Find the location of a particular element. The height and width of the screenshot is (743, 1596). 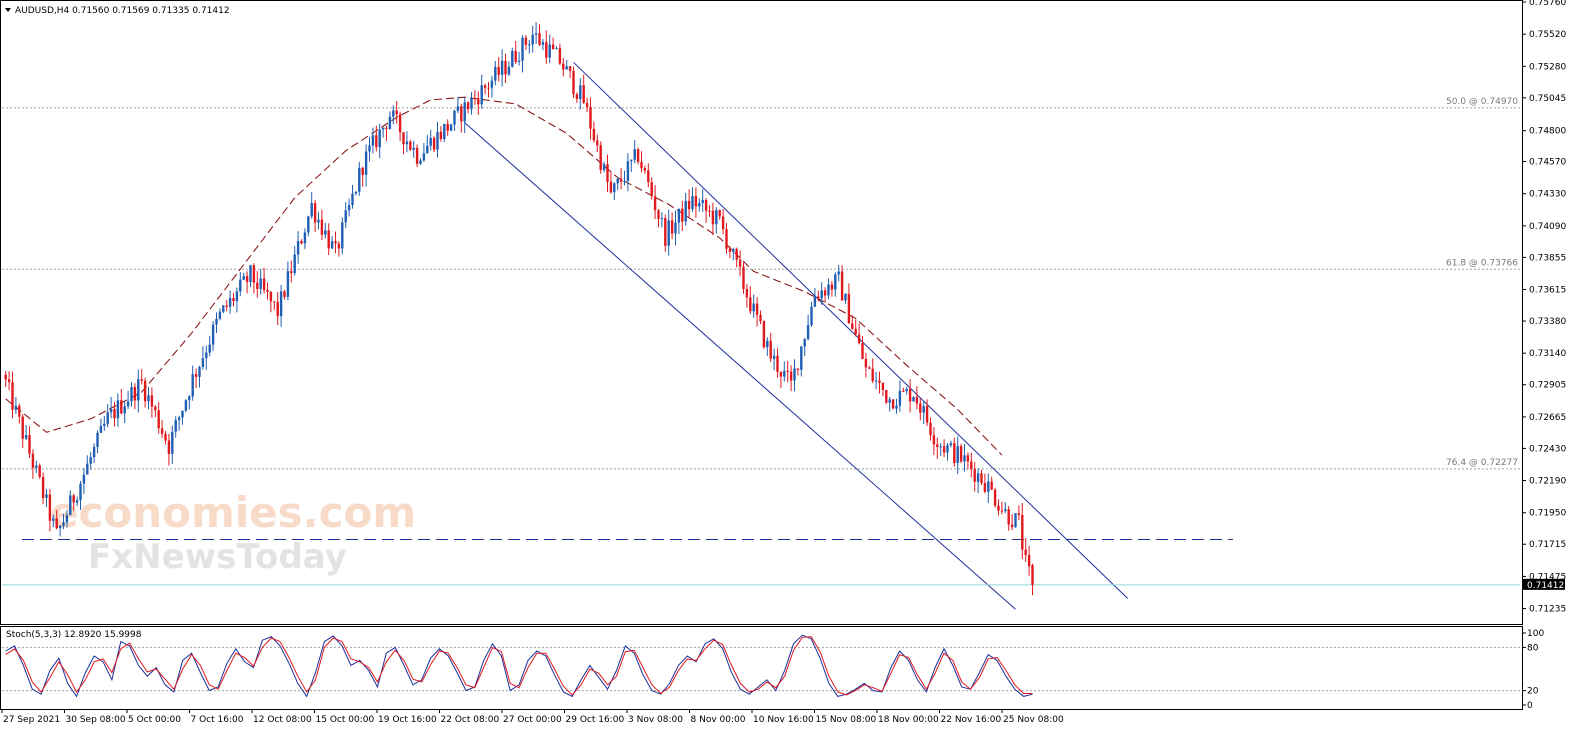

time-tick-label: 3 Nov 08:00 is located at coordinates (655, 720).